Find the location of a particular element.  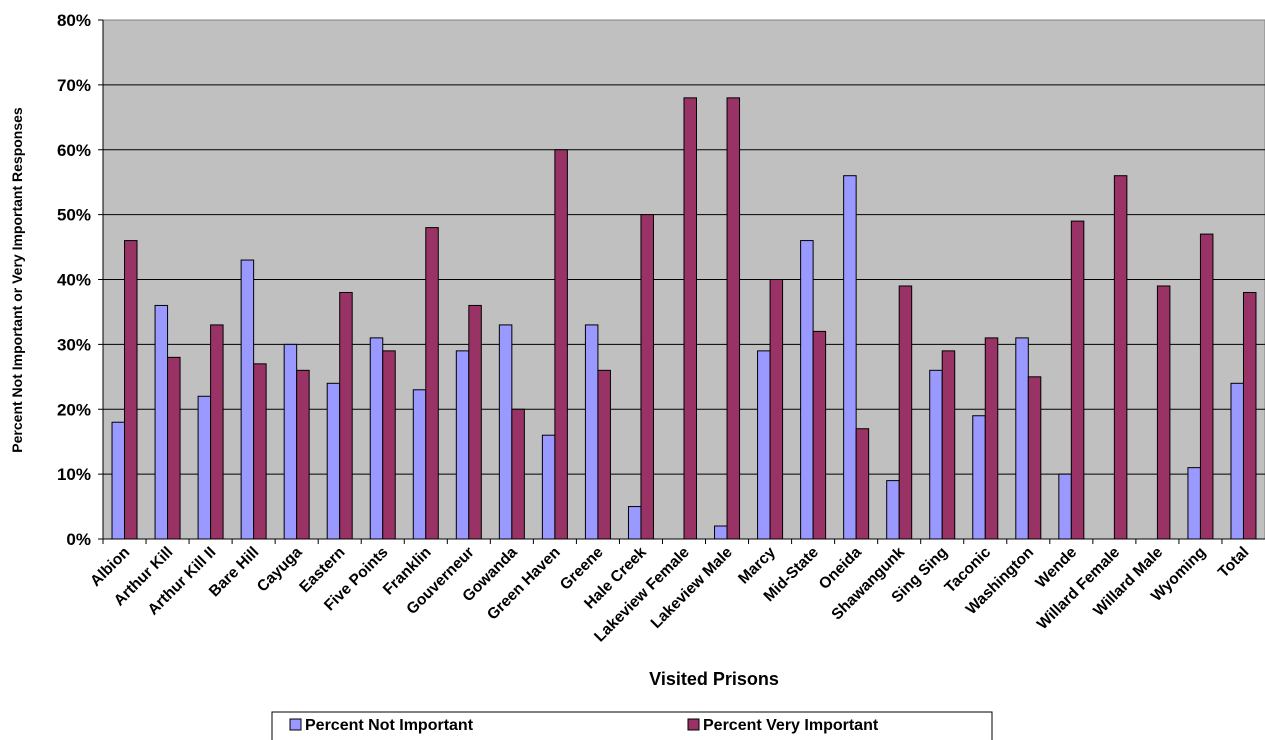

legend-label-not-important: Percent Not Important is located at coordinates (389, 725).